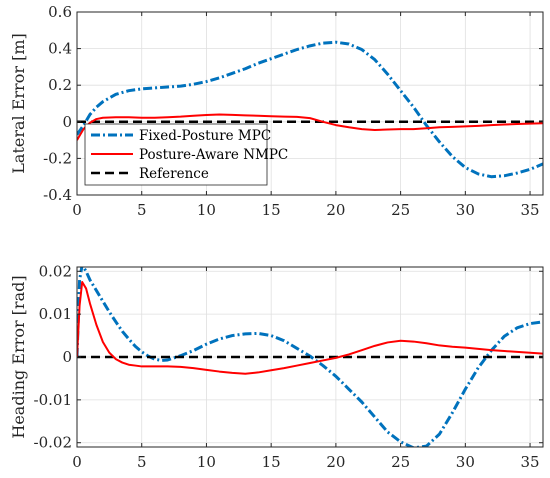 The height and width of the screenshot is (478, 550). I want to click on y-tick-label: 0.02, so click(55, 271).